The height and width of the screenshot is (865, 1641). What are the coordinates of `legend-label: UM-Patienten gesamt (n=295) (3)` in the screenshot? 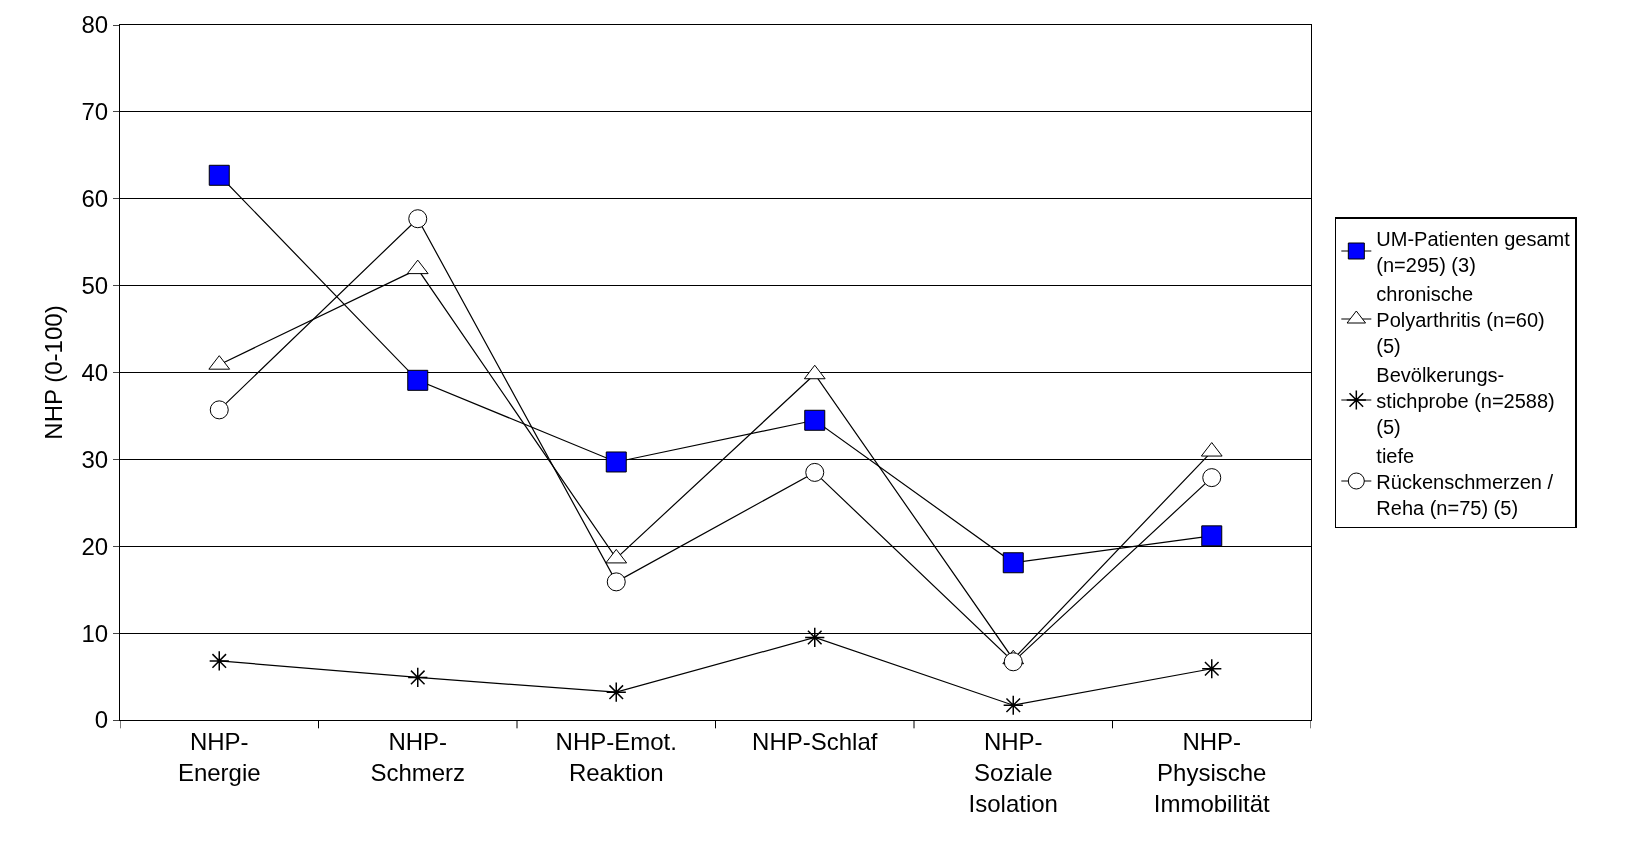 It's located at (1473, 251).